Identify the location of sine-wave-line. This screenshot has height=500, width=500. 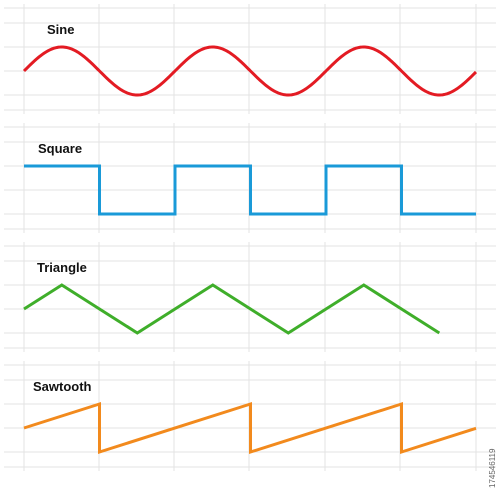
(250, 71).